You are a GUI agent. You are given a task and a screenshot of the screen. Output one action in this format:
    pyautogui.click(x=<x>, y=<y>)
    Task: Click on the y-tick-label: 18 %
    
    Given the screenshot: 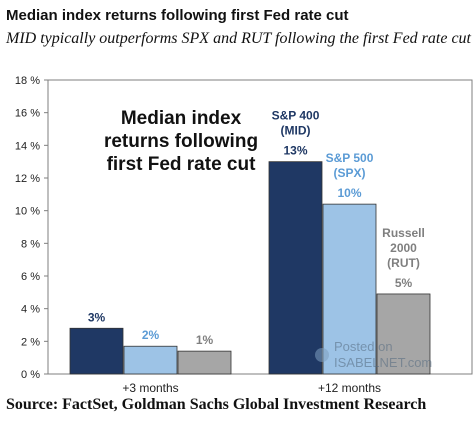 What is the action you would take?
    pyautogui.click(x=27, y=81)
    